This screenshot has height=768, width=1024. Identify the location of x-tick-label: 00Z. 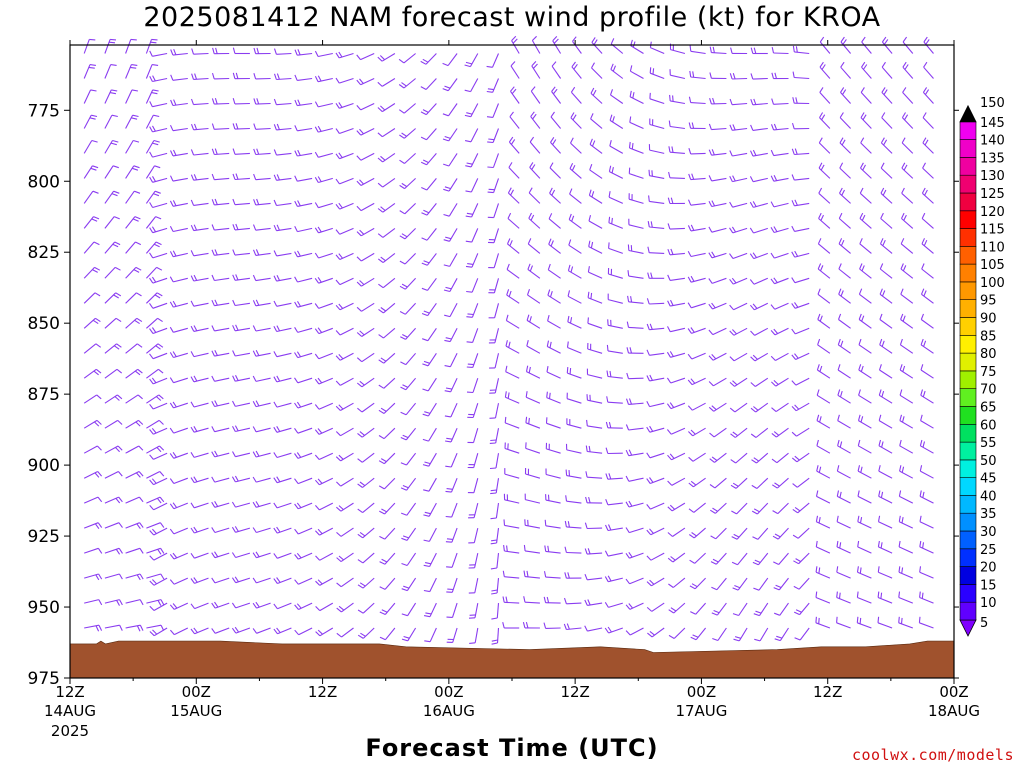
(196, 692).